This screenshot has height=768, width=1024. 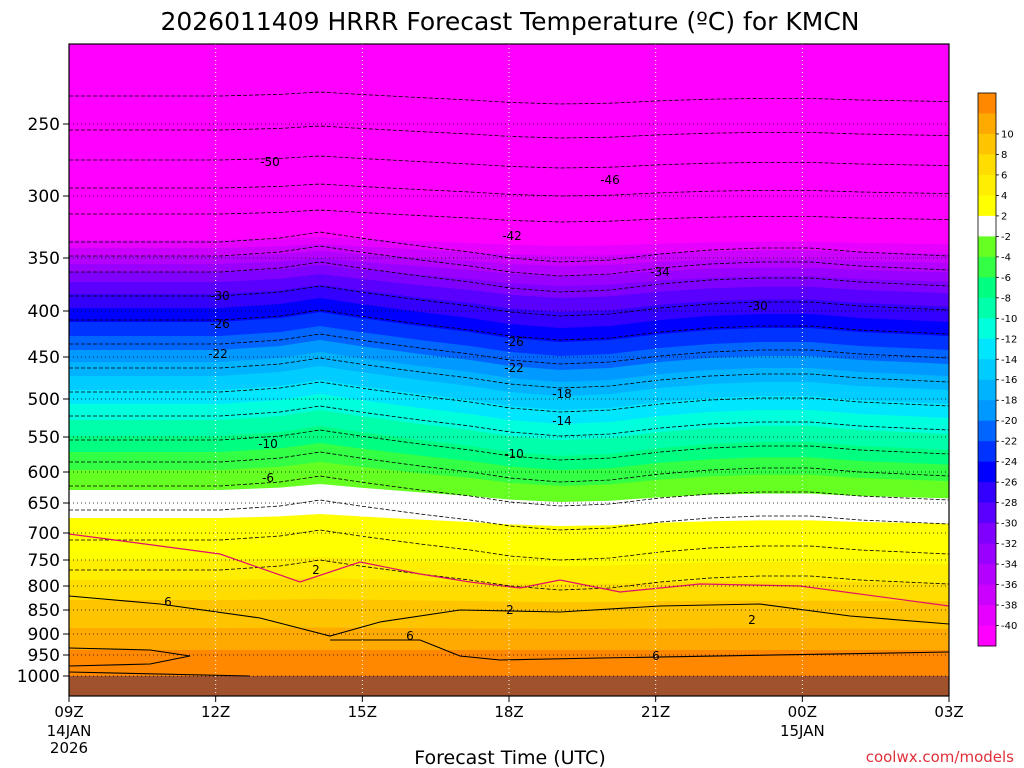 What do you see at coordinates (1009, 401) in the screenshot?
I see `colorbar-label: -18` at bounding box center [1009, 401].